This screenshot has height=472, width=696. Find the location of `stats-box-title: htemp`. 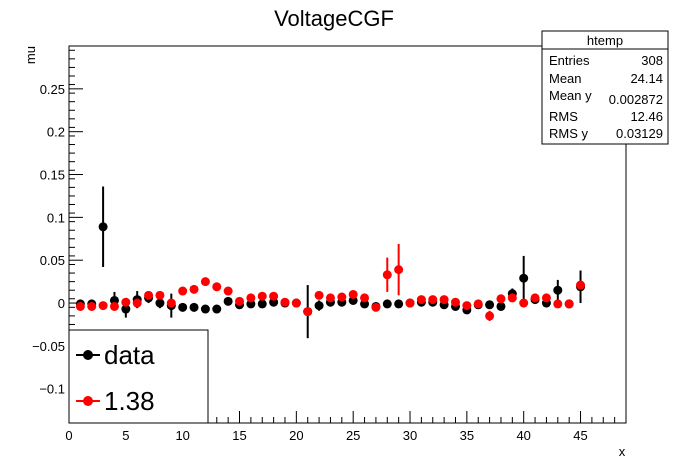

stats-box-title: htemp is located at coordinates (605, 40).